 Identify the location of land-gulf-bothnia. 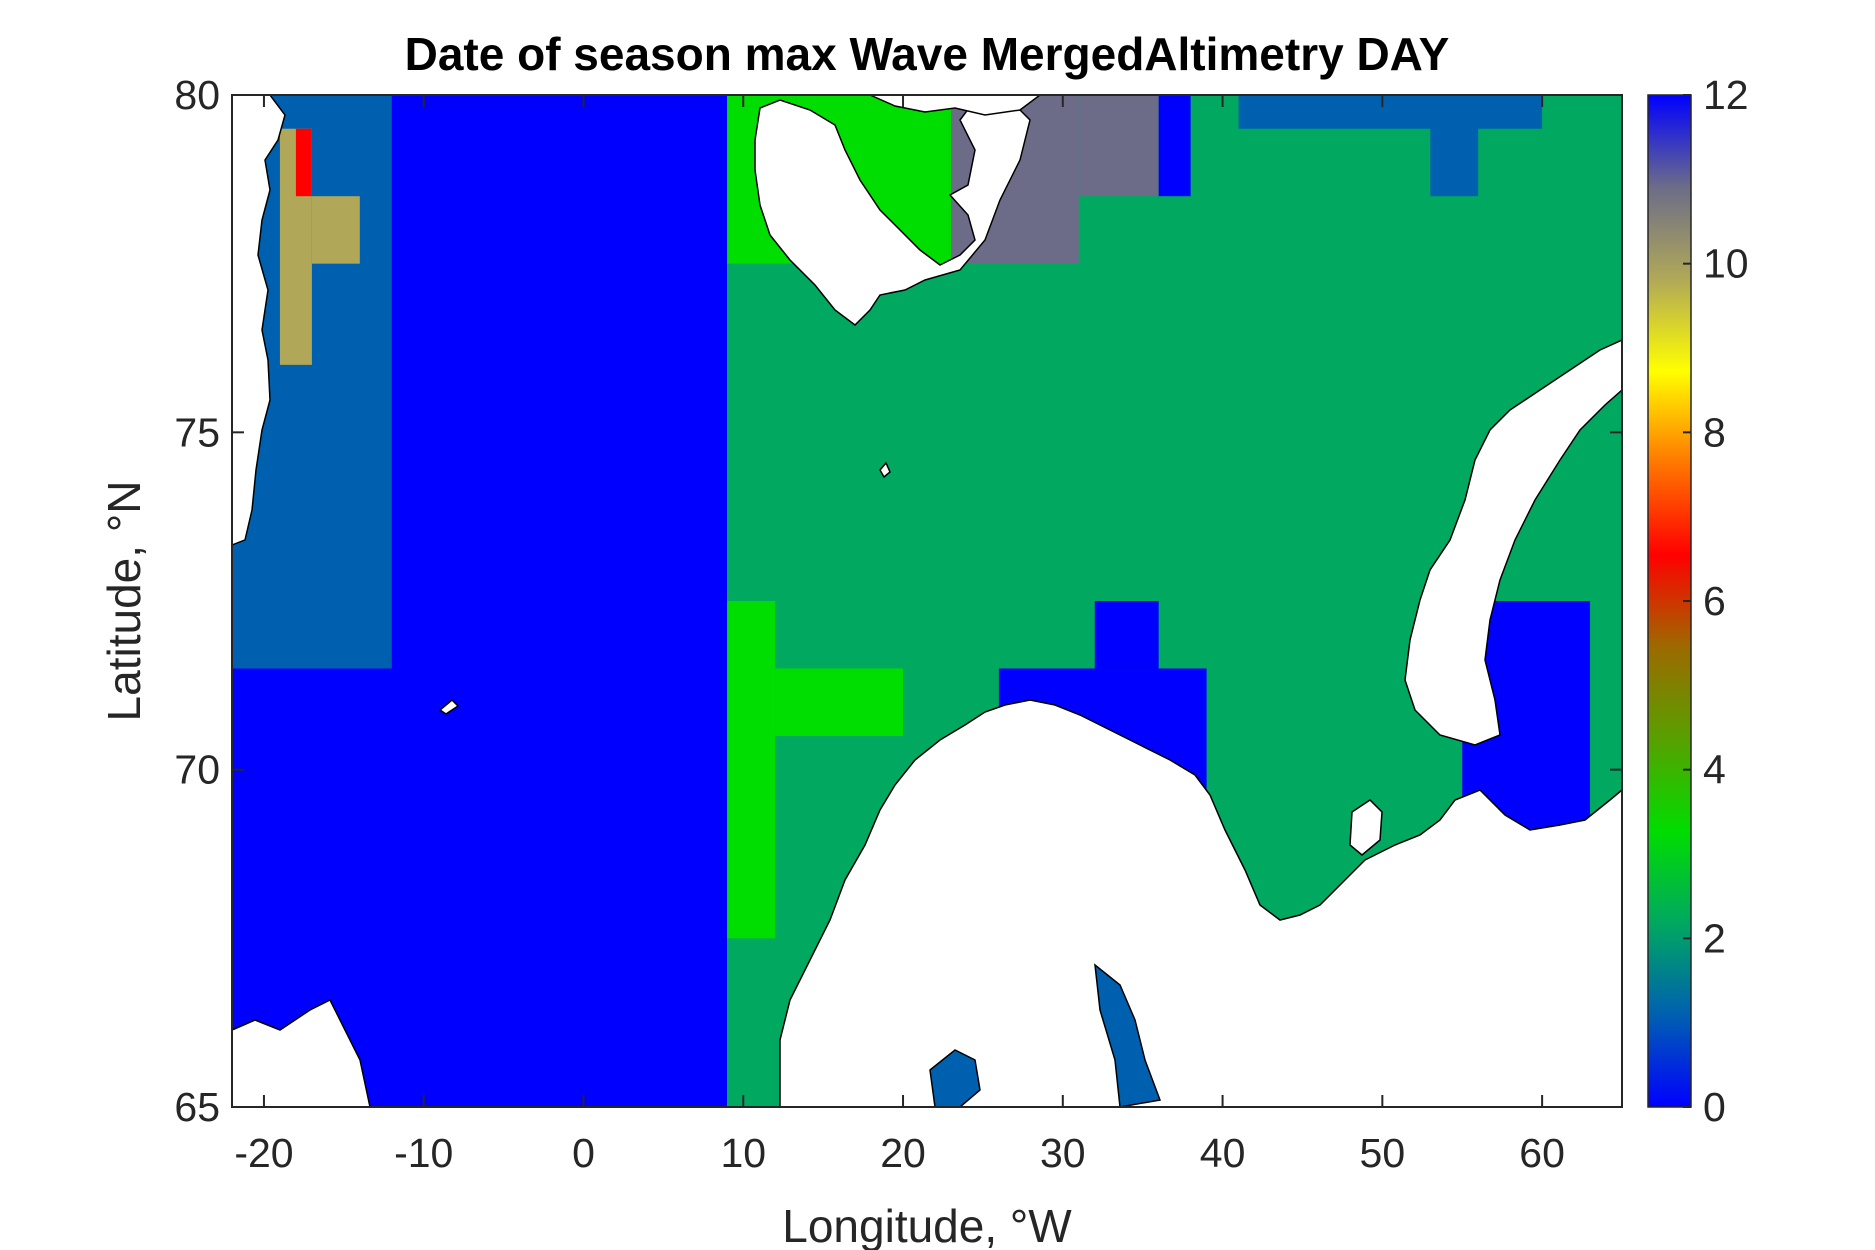
(955, 1078).